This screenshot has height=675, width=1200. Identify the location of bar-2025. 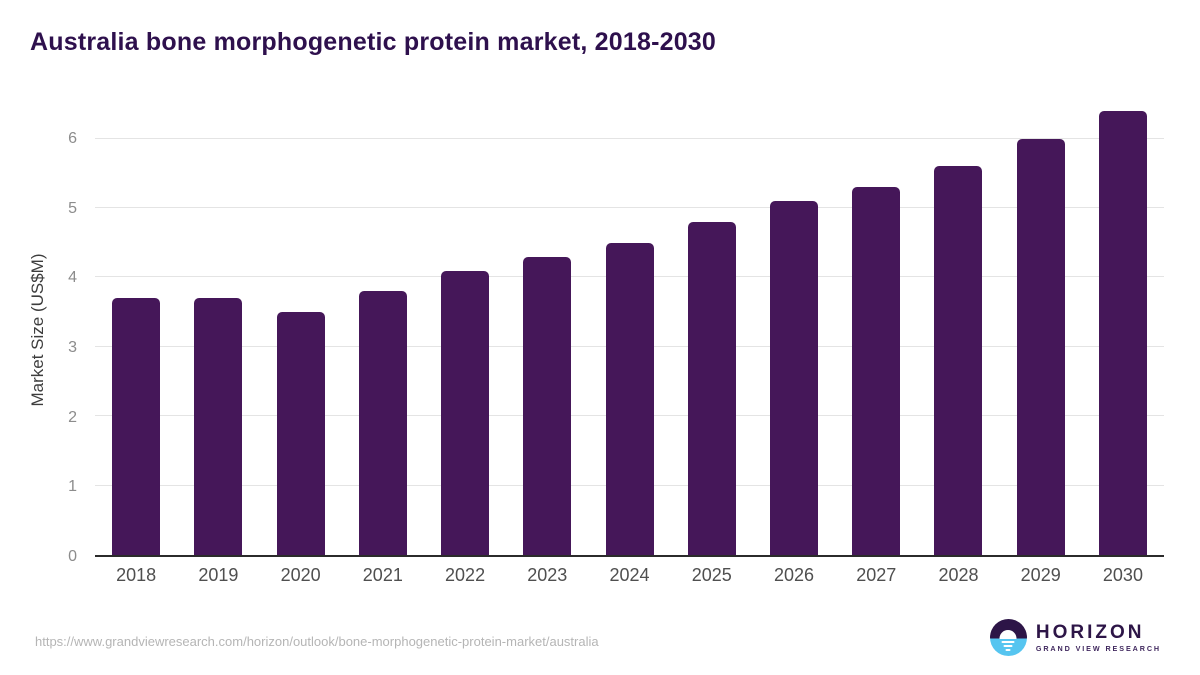
(711, 388).